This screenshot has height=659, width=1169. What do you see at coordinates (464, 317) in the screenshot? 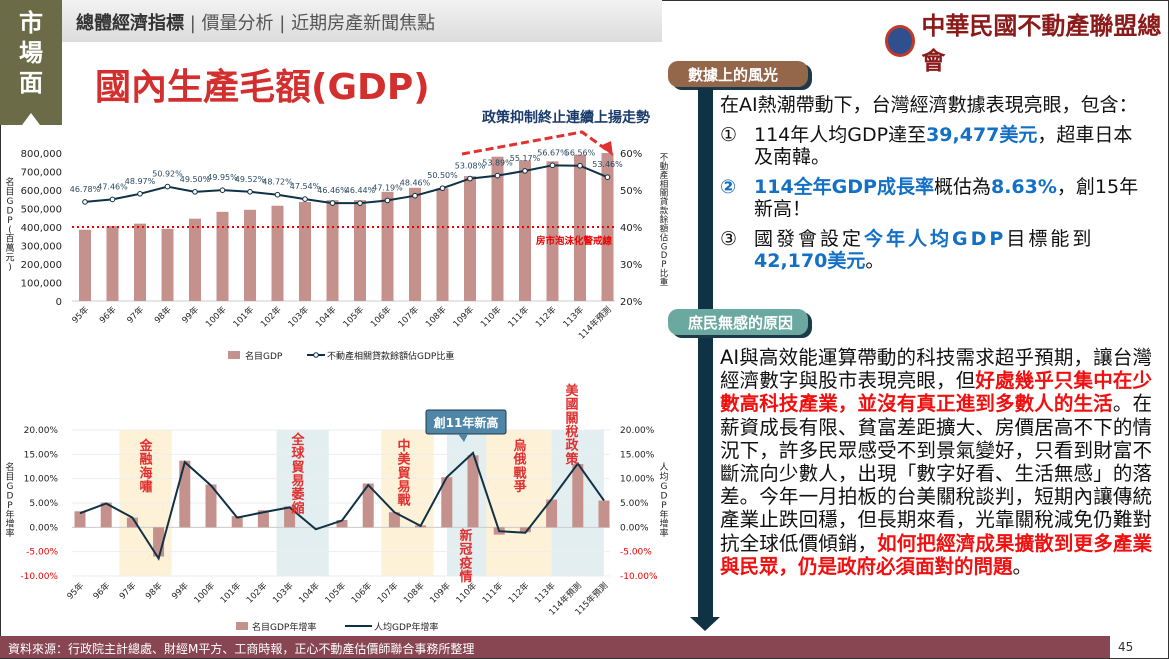
I see `x-tick: 109年` at bounding box center [464, 317].